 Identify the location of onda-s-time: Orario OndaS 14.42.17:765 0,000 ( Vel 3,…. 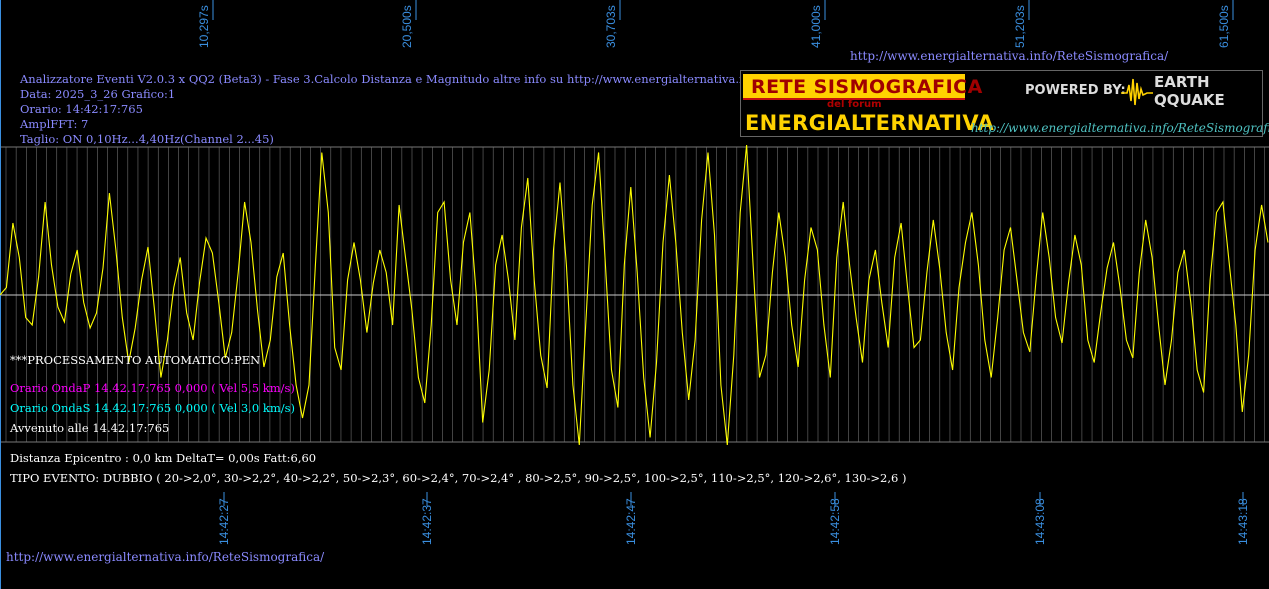
(153, 408).